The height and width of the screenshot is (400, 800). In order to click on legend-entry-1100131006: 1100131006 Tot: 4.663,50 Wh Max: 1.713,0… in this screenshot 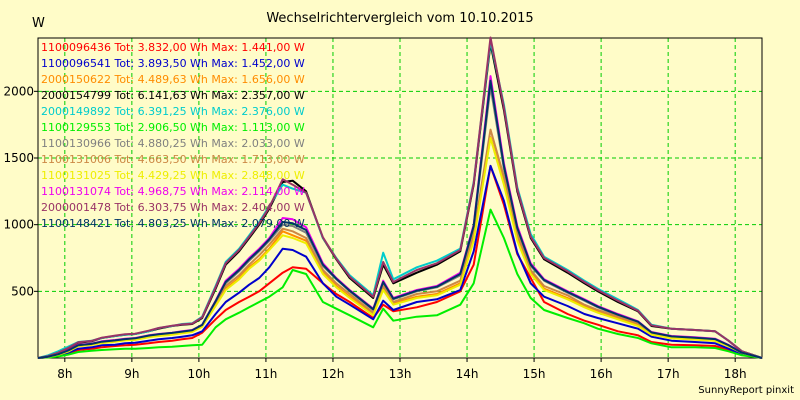, I will do `click(173, 159)`.